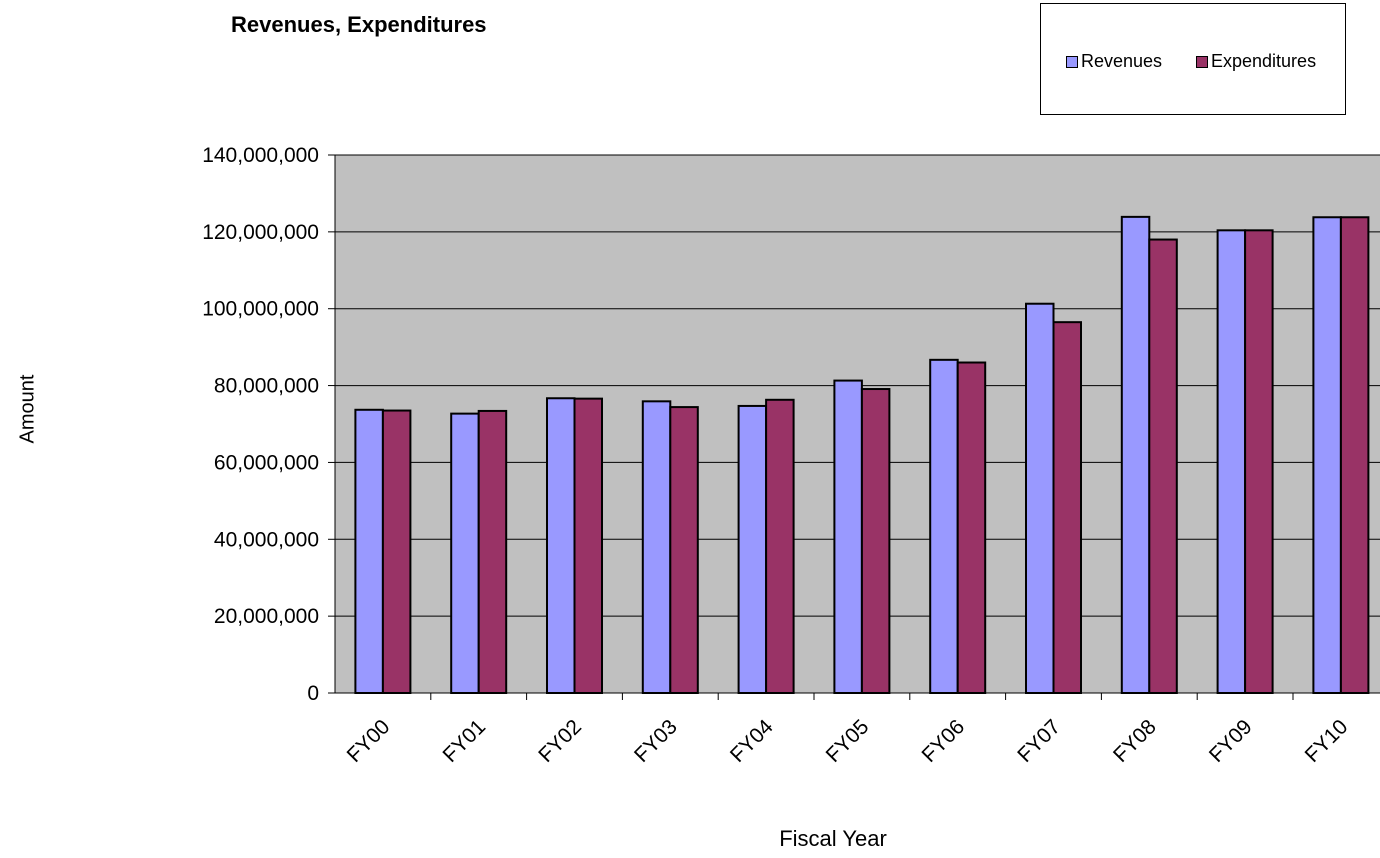 The image size is (1380, 858). I want to click on y-tick-label: 100,000,000, so click(260, 309).